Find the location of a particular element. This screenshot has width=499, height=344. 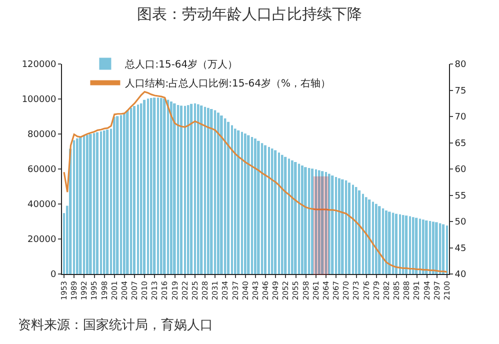

y-tick-label: 20000 is located at coordinates (42, 240).